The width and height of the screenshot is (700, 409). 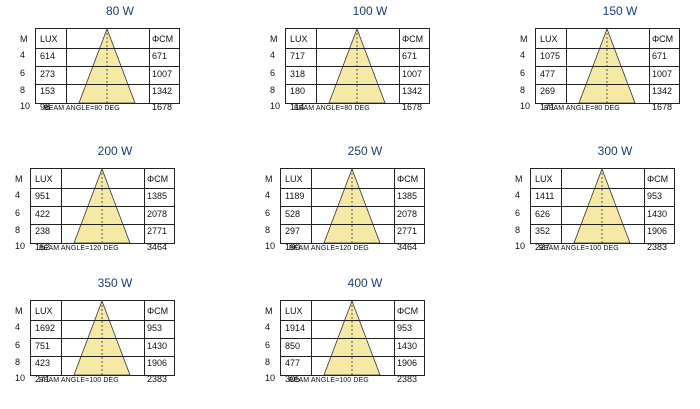 What do you see at coordinates (295, 328) in the screenshot?
I see `lux-value: 1914` at bounding box center [295, 328].